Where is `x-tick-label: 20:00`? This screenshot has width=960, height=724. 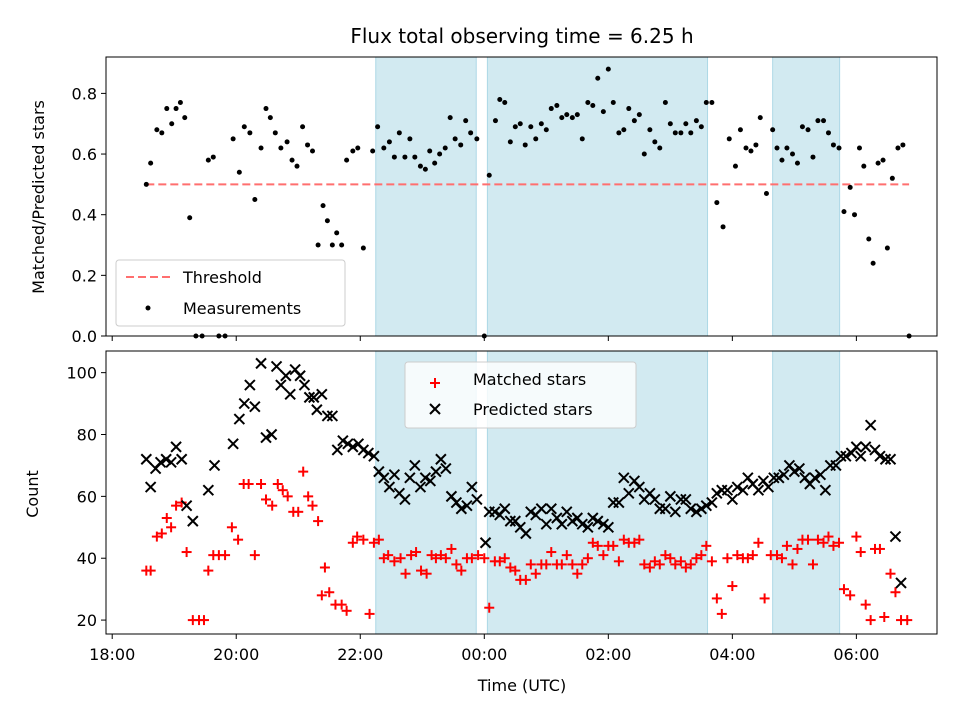 x-tick-label: 20:00 is located at coordinates (236, 654).